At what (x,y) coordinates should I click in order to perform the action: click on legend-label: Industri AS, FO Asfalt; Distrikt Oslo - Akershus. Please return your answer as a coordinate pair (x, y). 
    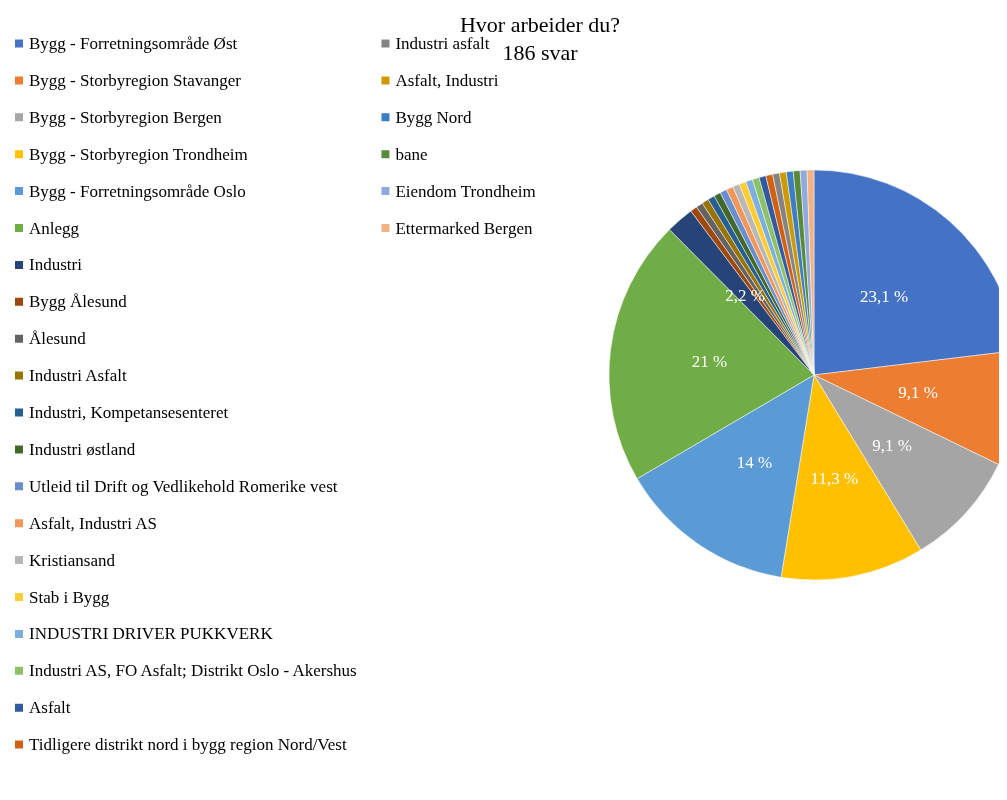
    Looking at the image, I should click on (193, 671).